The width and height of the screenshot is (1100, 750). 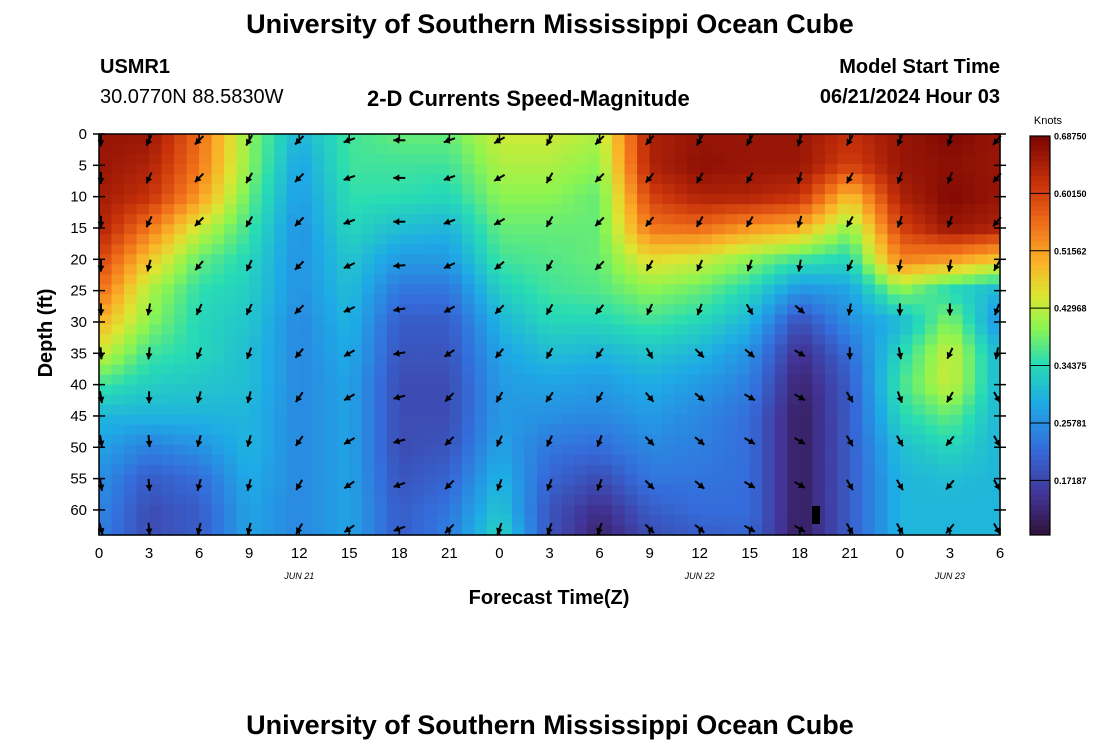 I want to click on date-label: JUN 22, so click(x=699, y=576).